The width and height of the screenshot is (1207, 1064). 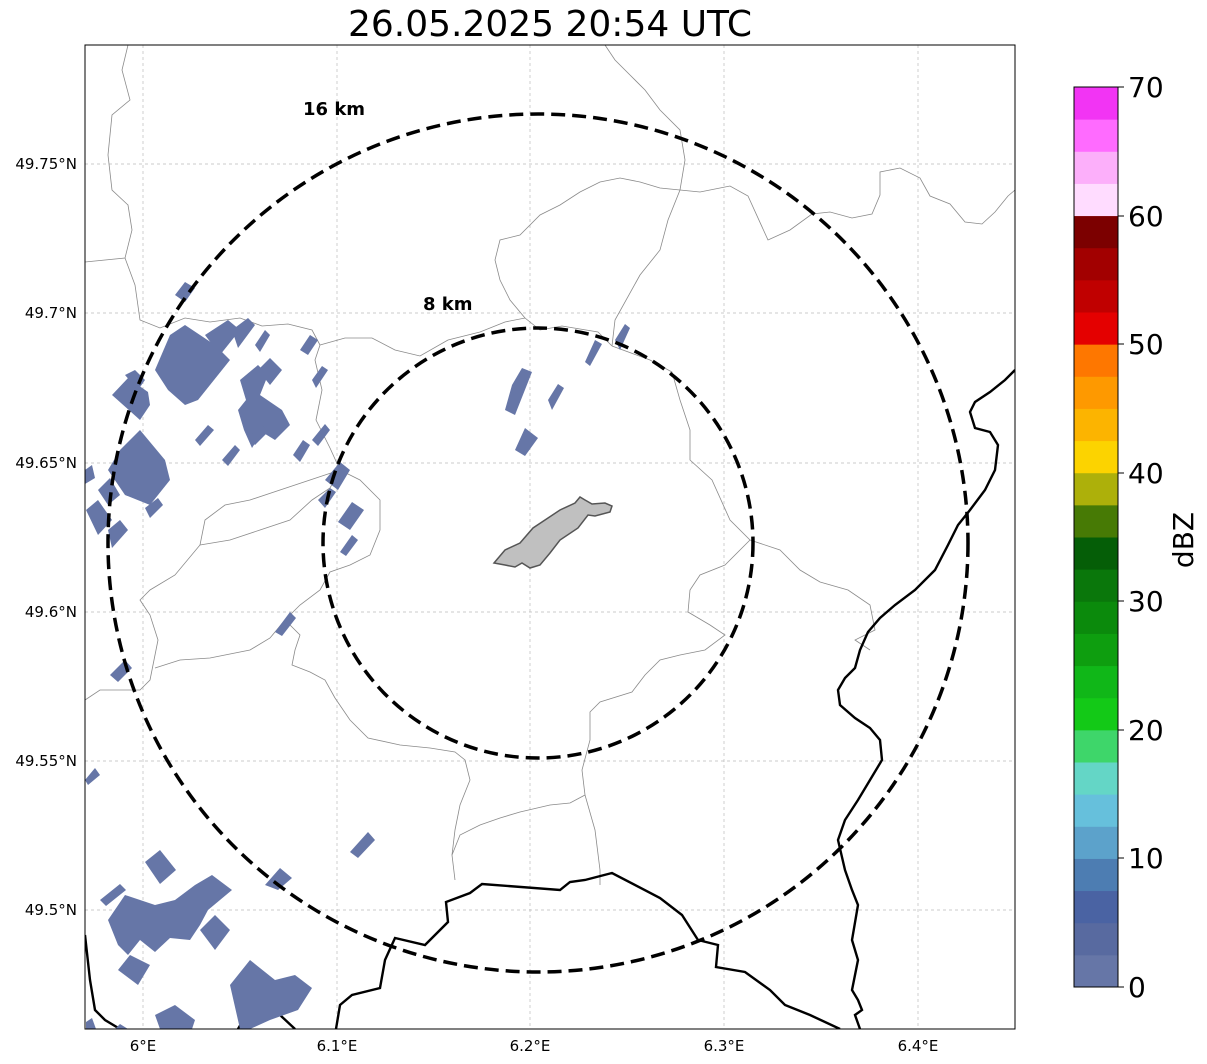 What do you see at coordinates (448, 304) in the screenshot?
I see `range-ring-label-8km: 8 km` at bounding box center [448, 304].